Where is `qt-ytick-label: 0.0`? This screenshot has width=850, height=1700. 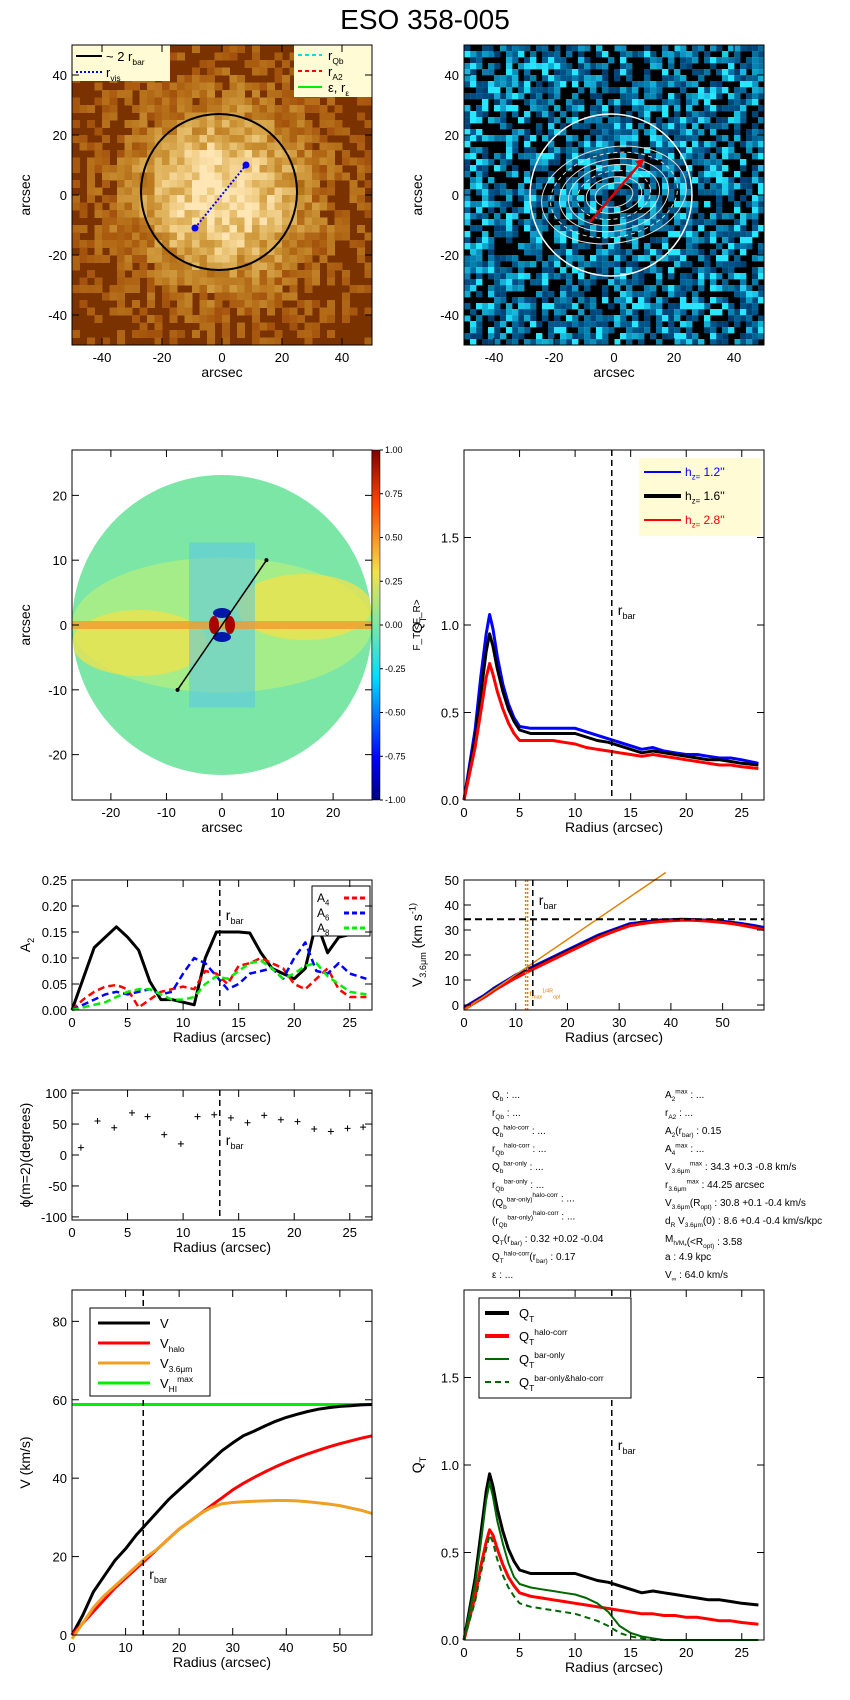
qt-ytick-label: 0.0 is located at coordinates (450, 800).